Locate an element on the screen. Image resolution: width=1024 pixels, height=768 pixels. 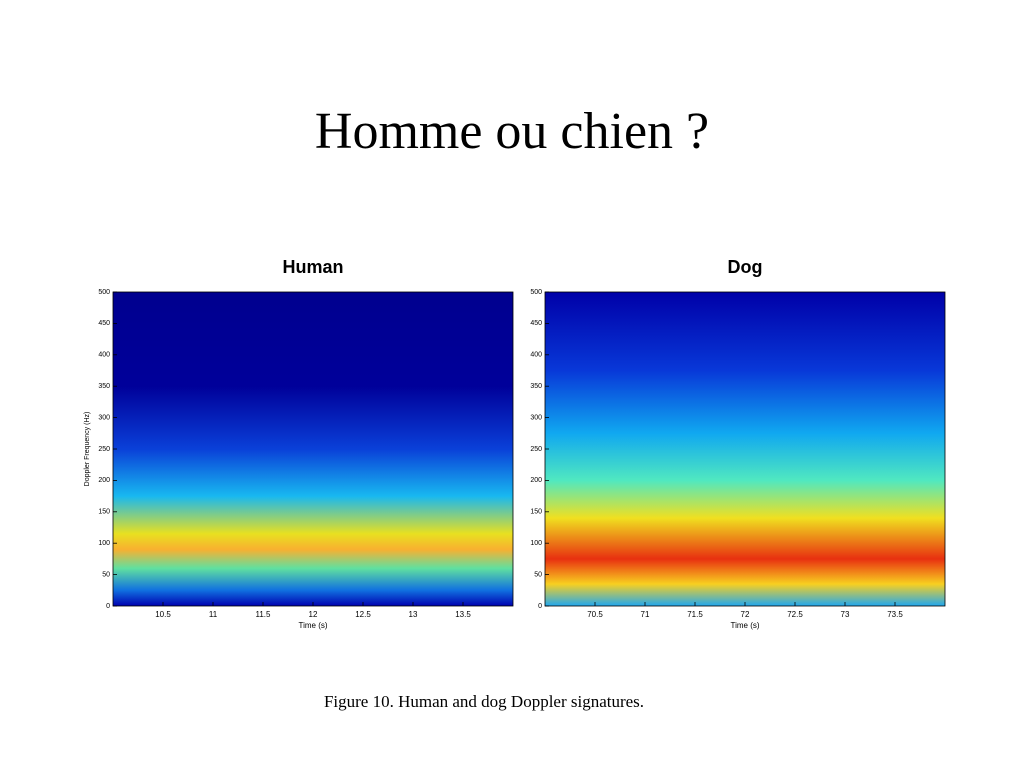
x-tick-label: 72 is located at coordinates (745, 614).